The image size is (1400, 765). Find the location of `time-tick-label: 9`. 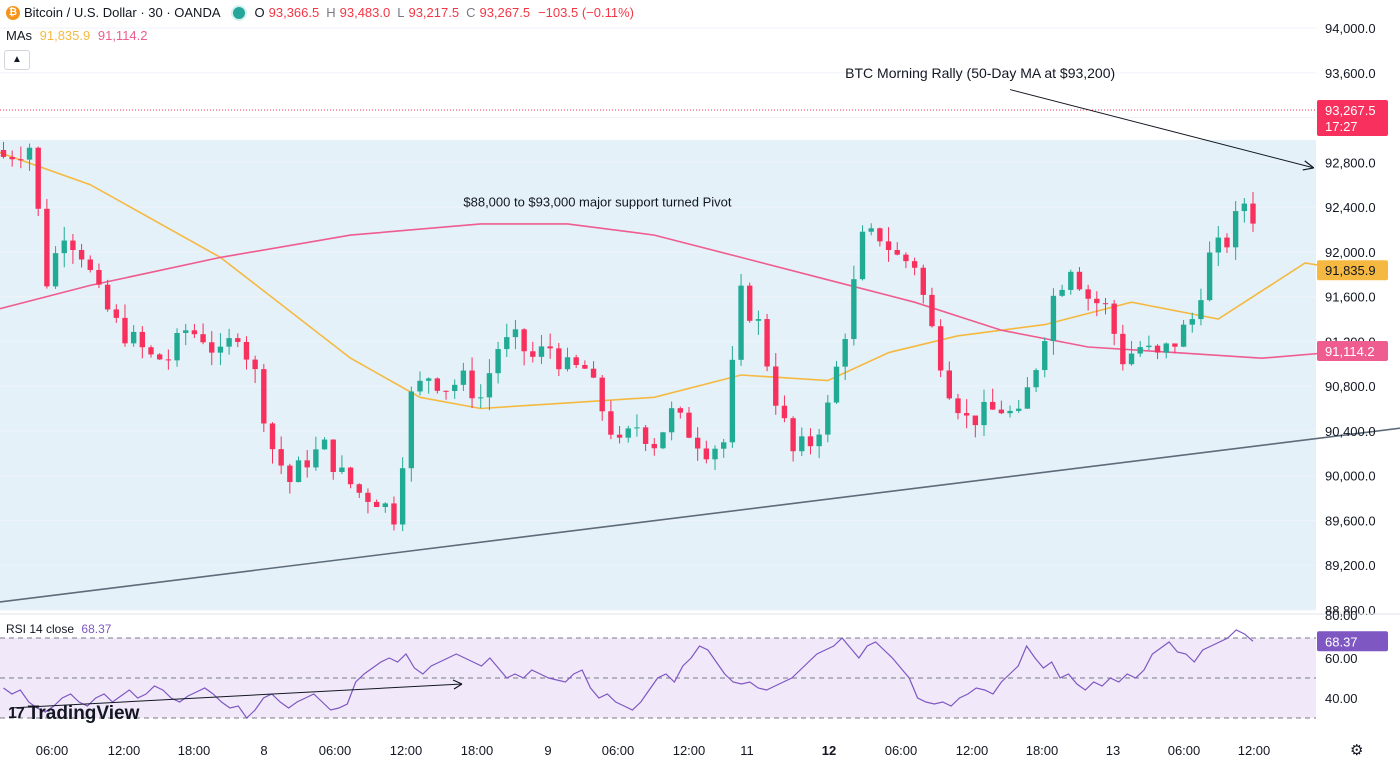

time-tick-label: 9 is located at coordinates (547, 750).